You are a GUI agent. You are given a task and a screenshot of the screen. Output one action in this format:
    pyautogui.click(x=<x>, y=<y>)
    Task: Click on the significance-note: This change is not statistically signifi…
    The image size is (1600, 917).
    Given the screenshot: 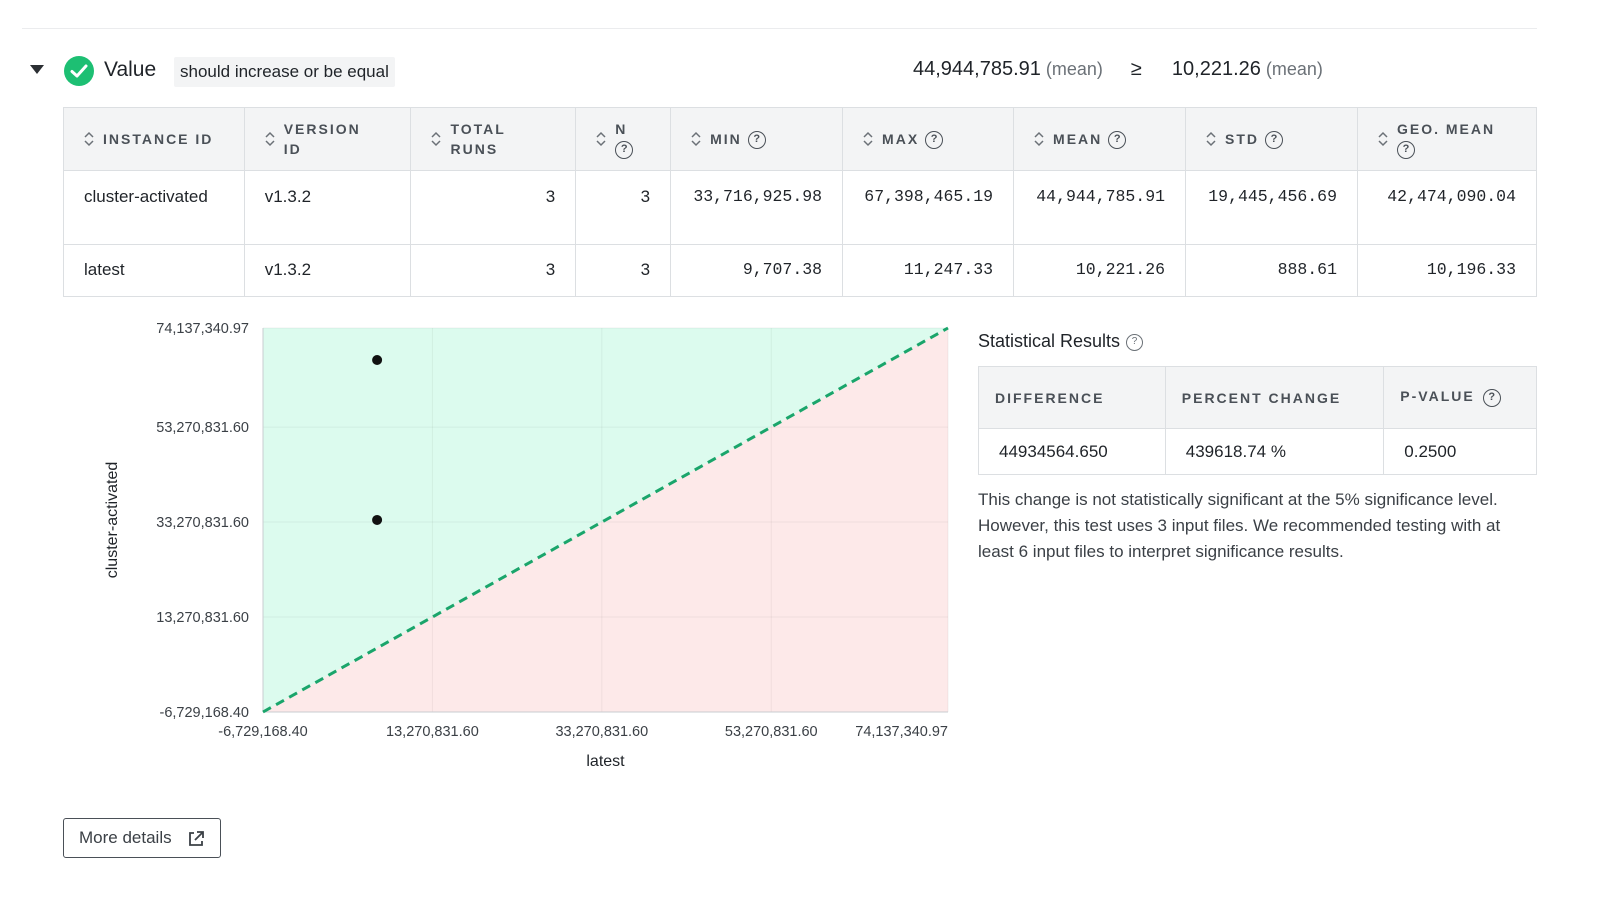 What is the action you would take?
    pyautogui.click(x=1239, y=525)
    